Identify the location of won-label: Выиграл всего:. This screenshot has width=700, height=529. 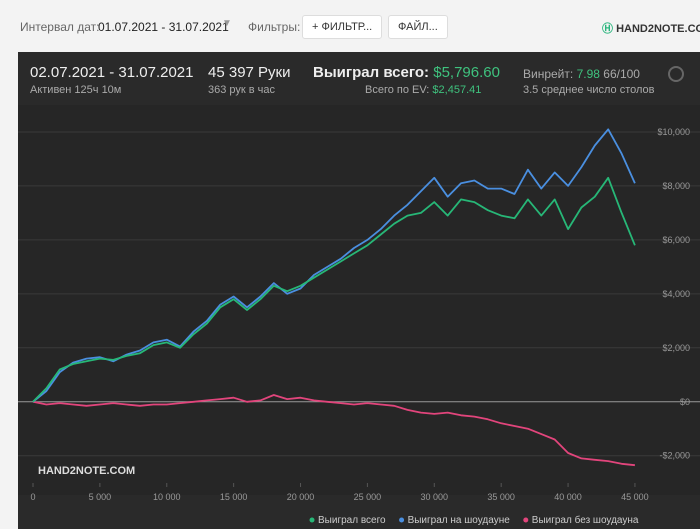
(371, 72).